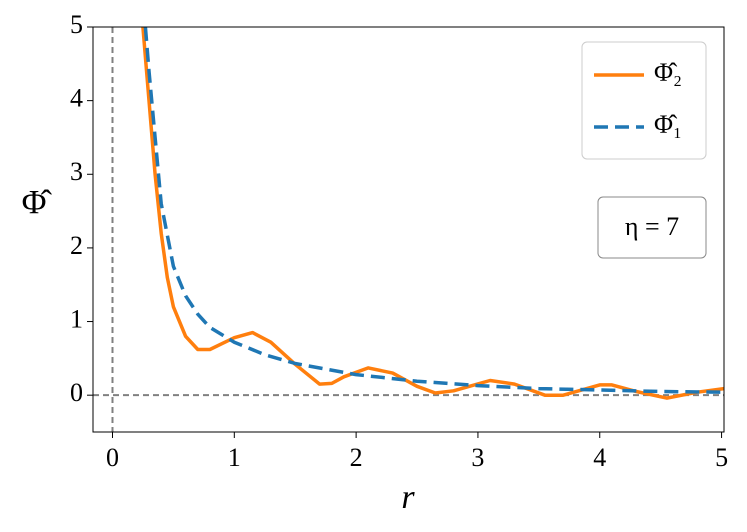 The height and width of the screenshot is (532, 747). What do you see at coordinates (76, 24) in the screenshot?
I see `y-tick-label: 5` at bounding box center [76, 24].